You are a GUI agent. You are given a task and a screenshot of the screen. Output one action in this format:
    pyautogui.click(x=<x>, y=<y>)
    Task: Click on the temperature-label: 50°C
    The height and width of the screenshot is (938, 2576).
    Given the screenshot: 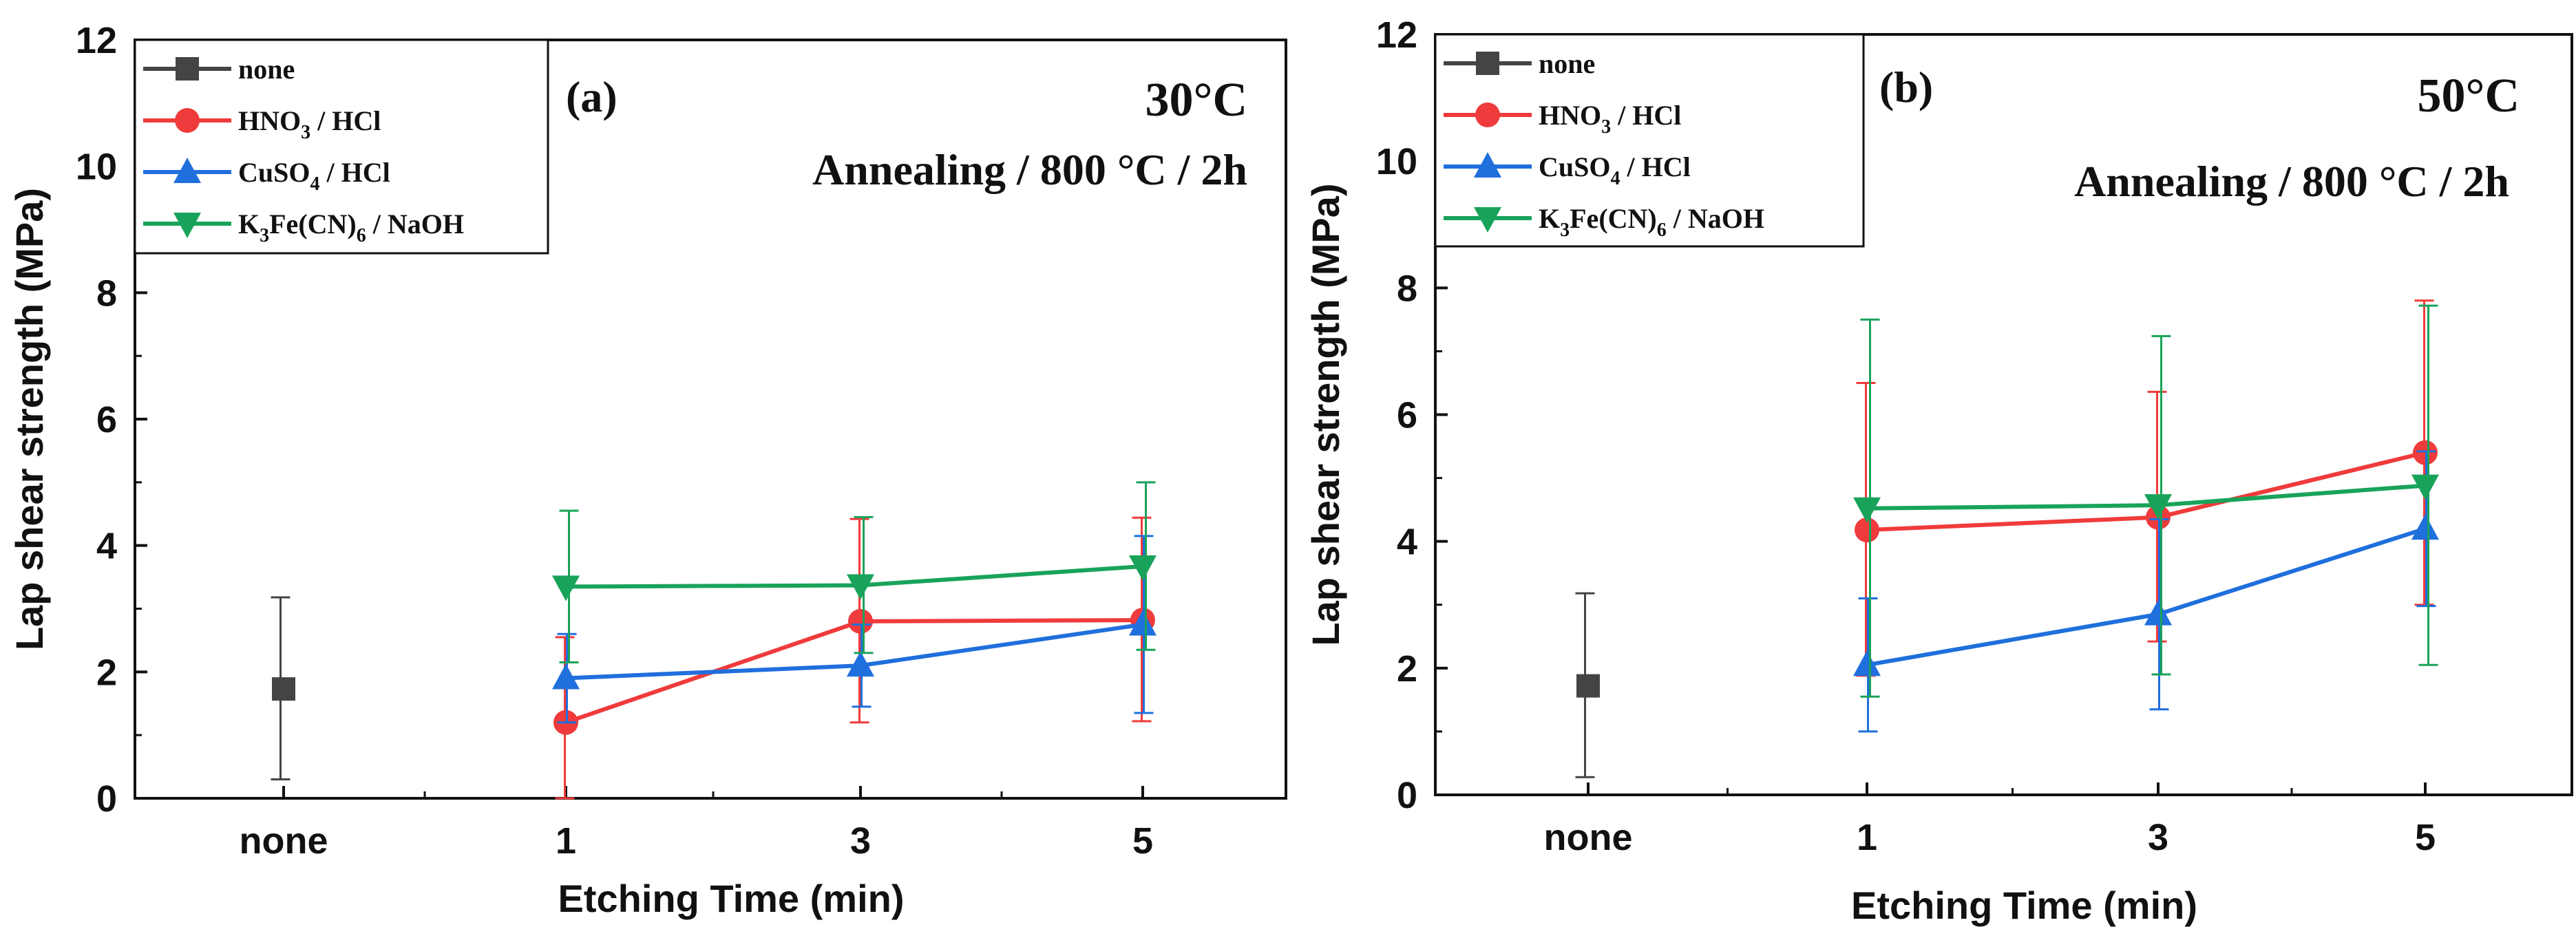 What is the action you would take?
    pyautogui.click(x=2469, y=96)
    